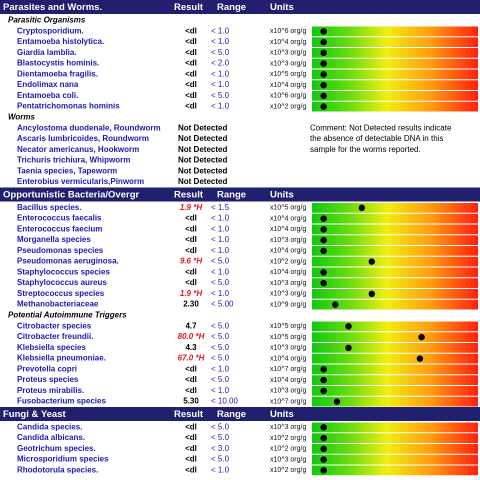  What do you see at coordinates (55, 336) in the screenshot?
I see `organism-name: Citrobacter freundii.` at bounding box center [55, 336].